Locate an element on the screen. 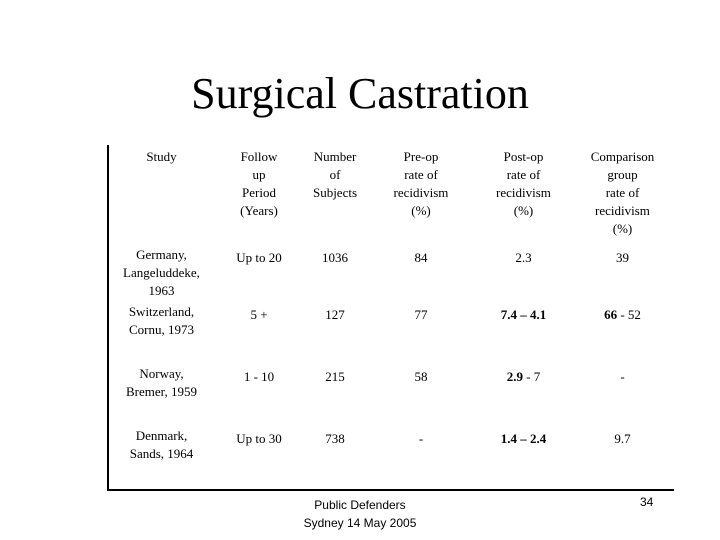 The width and height of the screenshot is (720, 540). table-cell: 9.7 is located at coordinates (622, 457).